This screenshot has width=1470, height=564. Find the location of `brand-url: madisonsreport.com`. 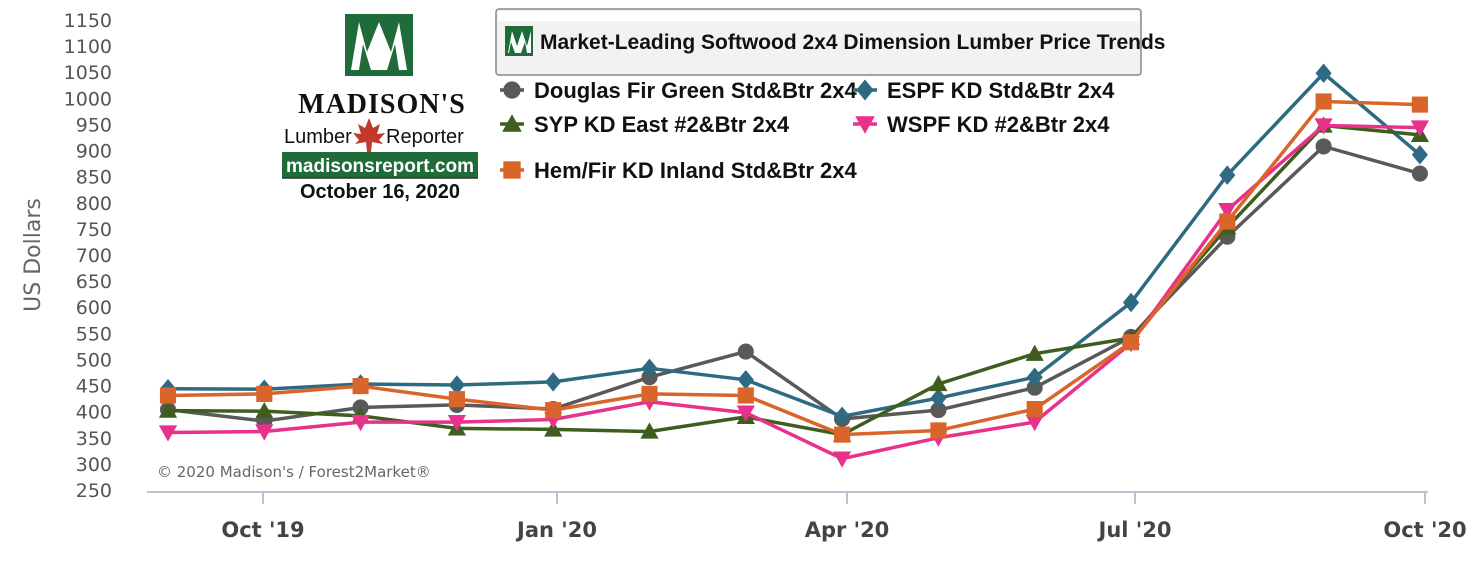

brand-url: madisonsreport.com is located at coordinates (380, 166).